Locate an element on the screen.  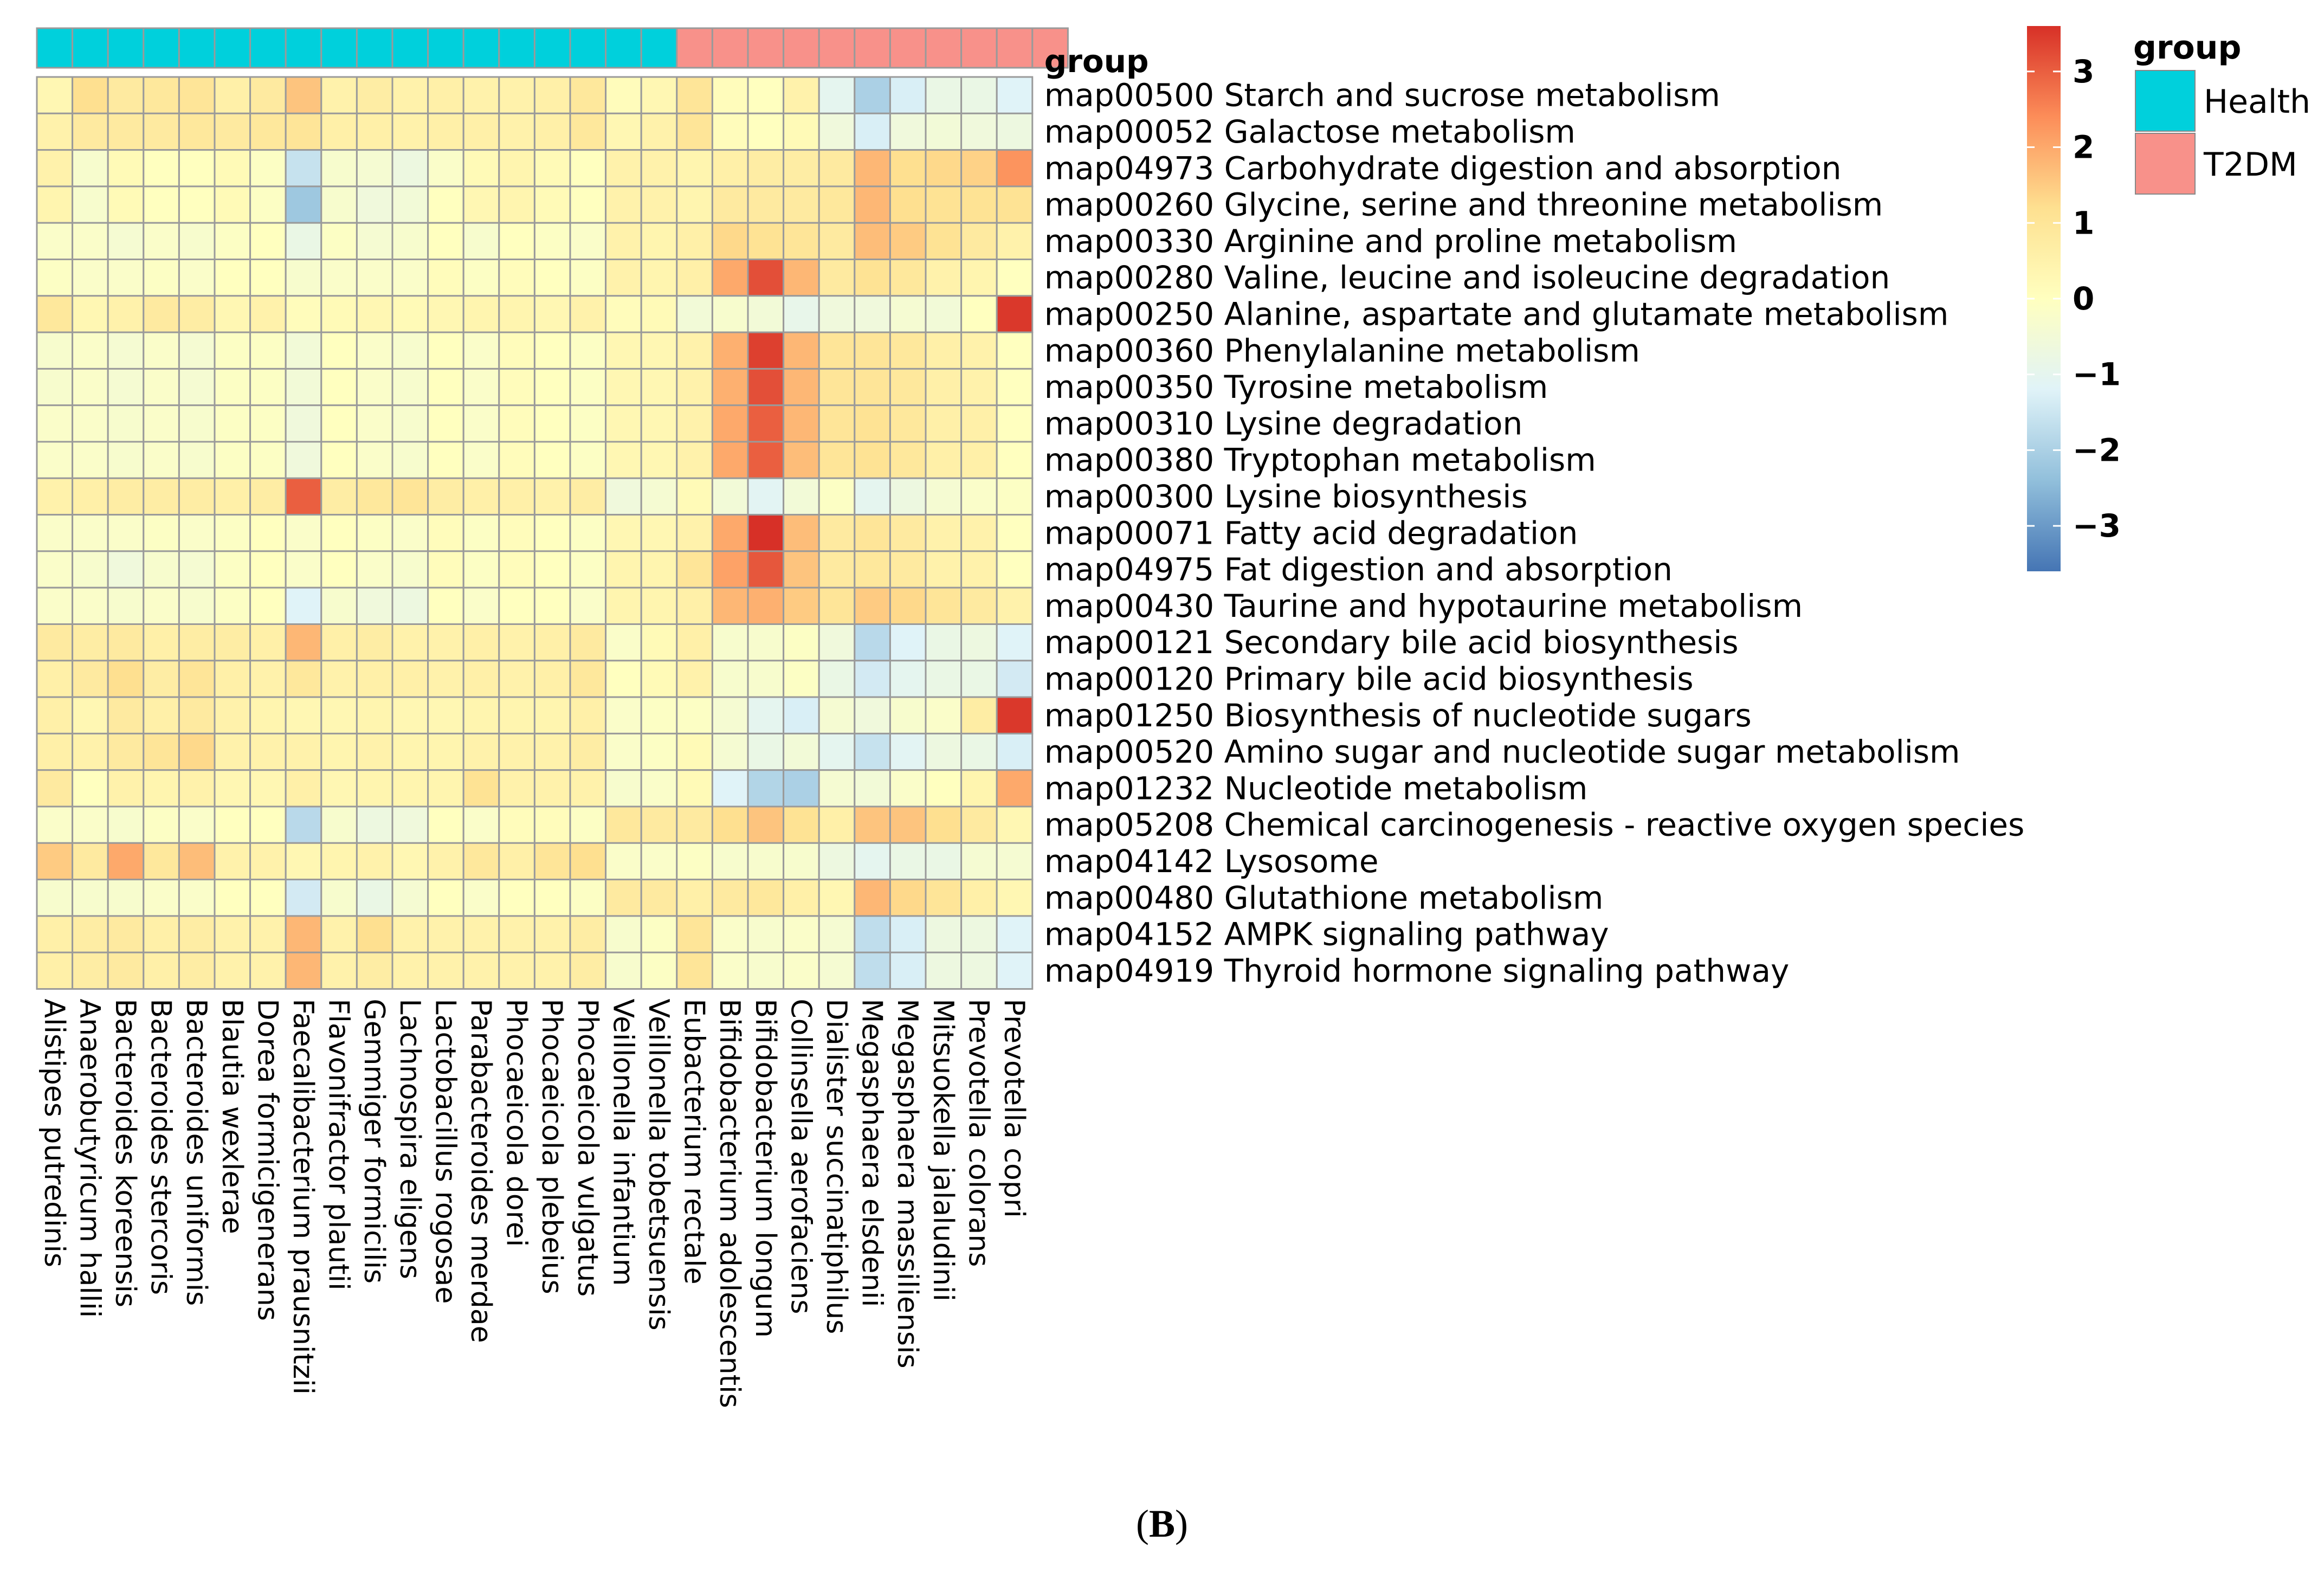
row-label: map00052 Galactose metabolism is located at coordinates (1310, 131).